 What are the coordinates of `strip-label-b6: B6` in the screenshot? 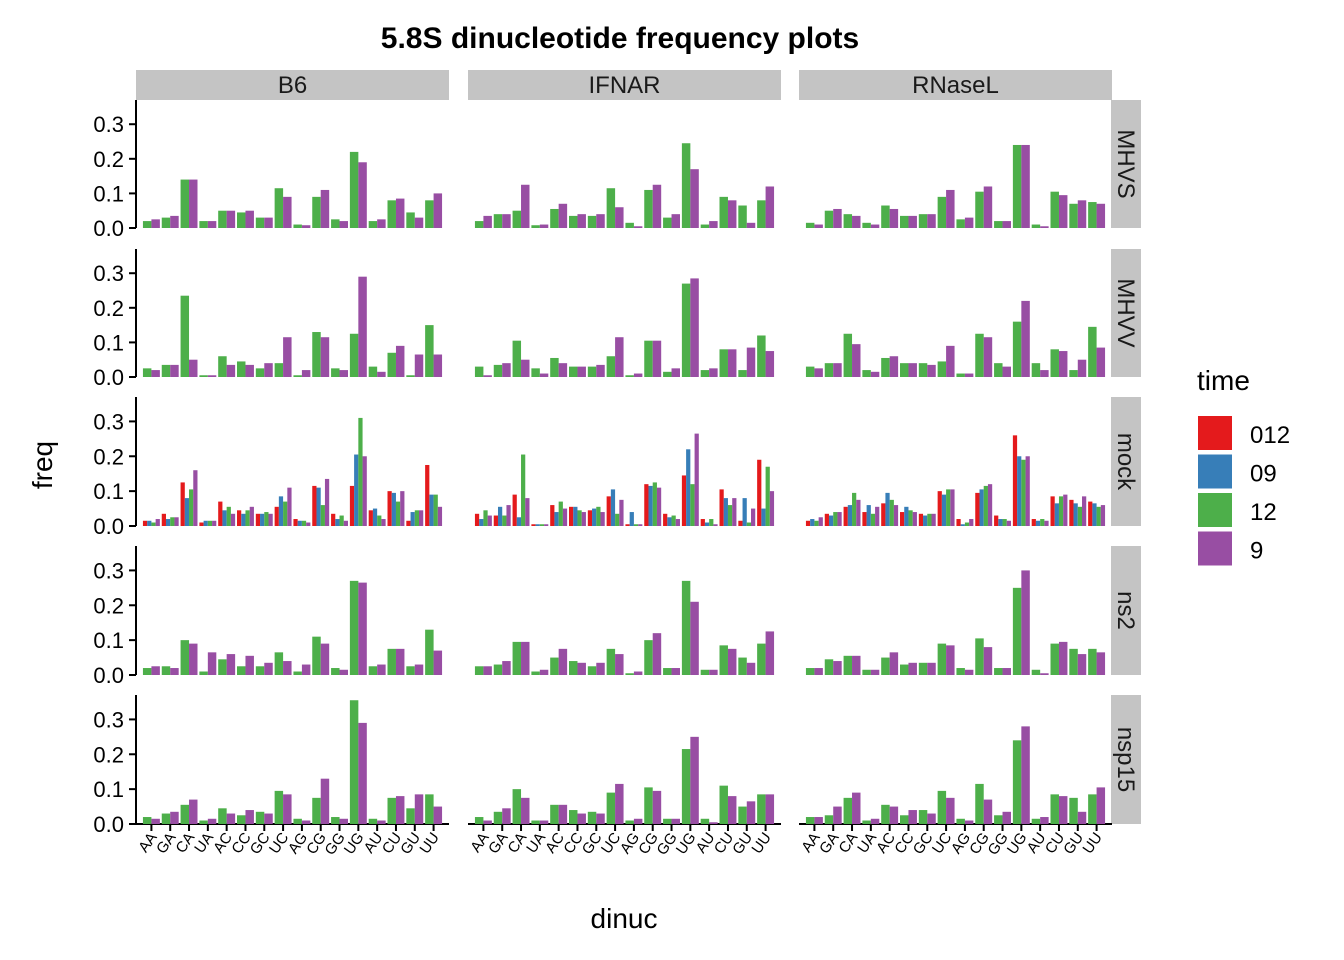 It's located at (292, 85).